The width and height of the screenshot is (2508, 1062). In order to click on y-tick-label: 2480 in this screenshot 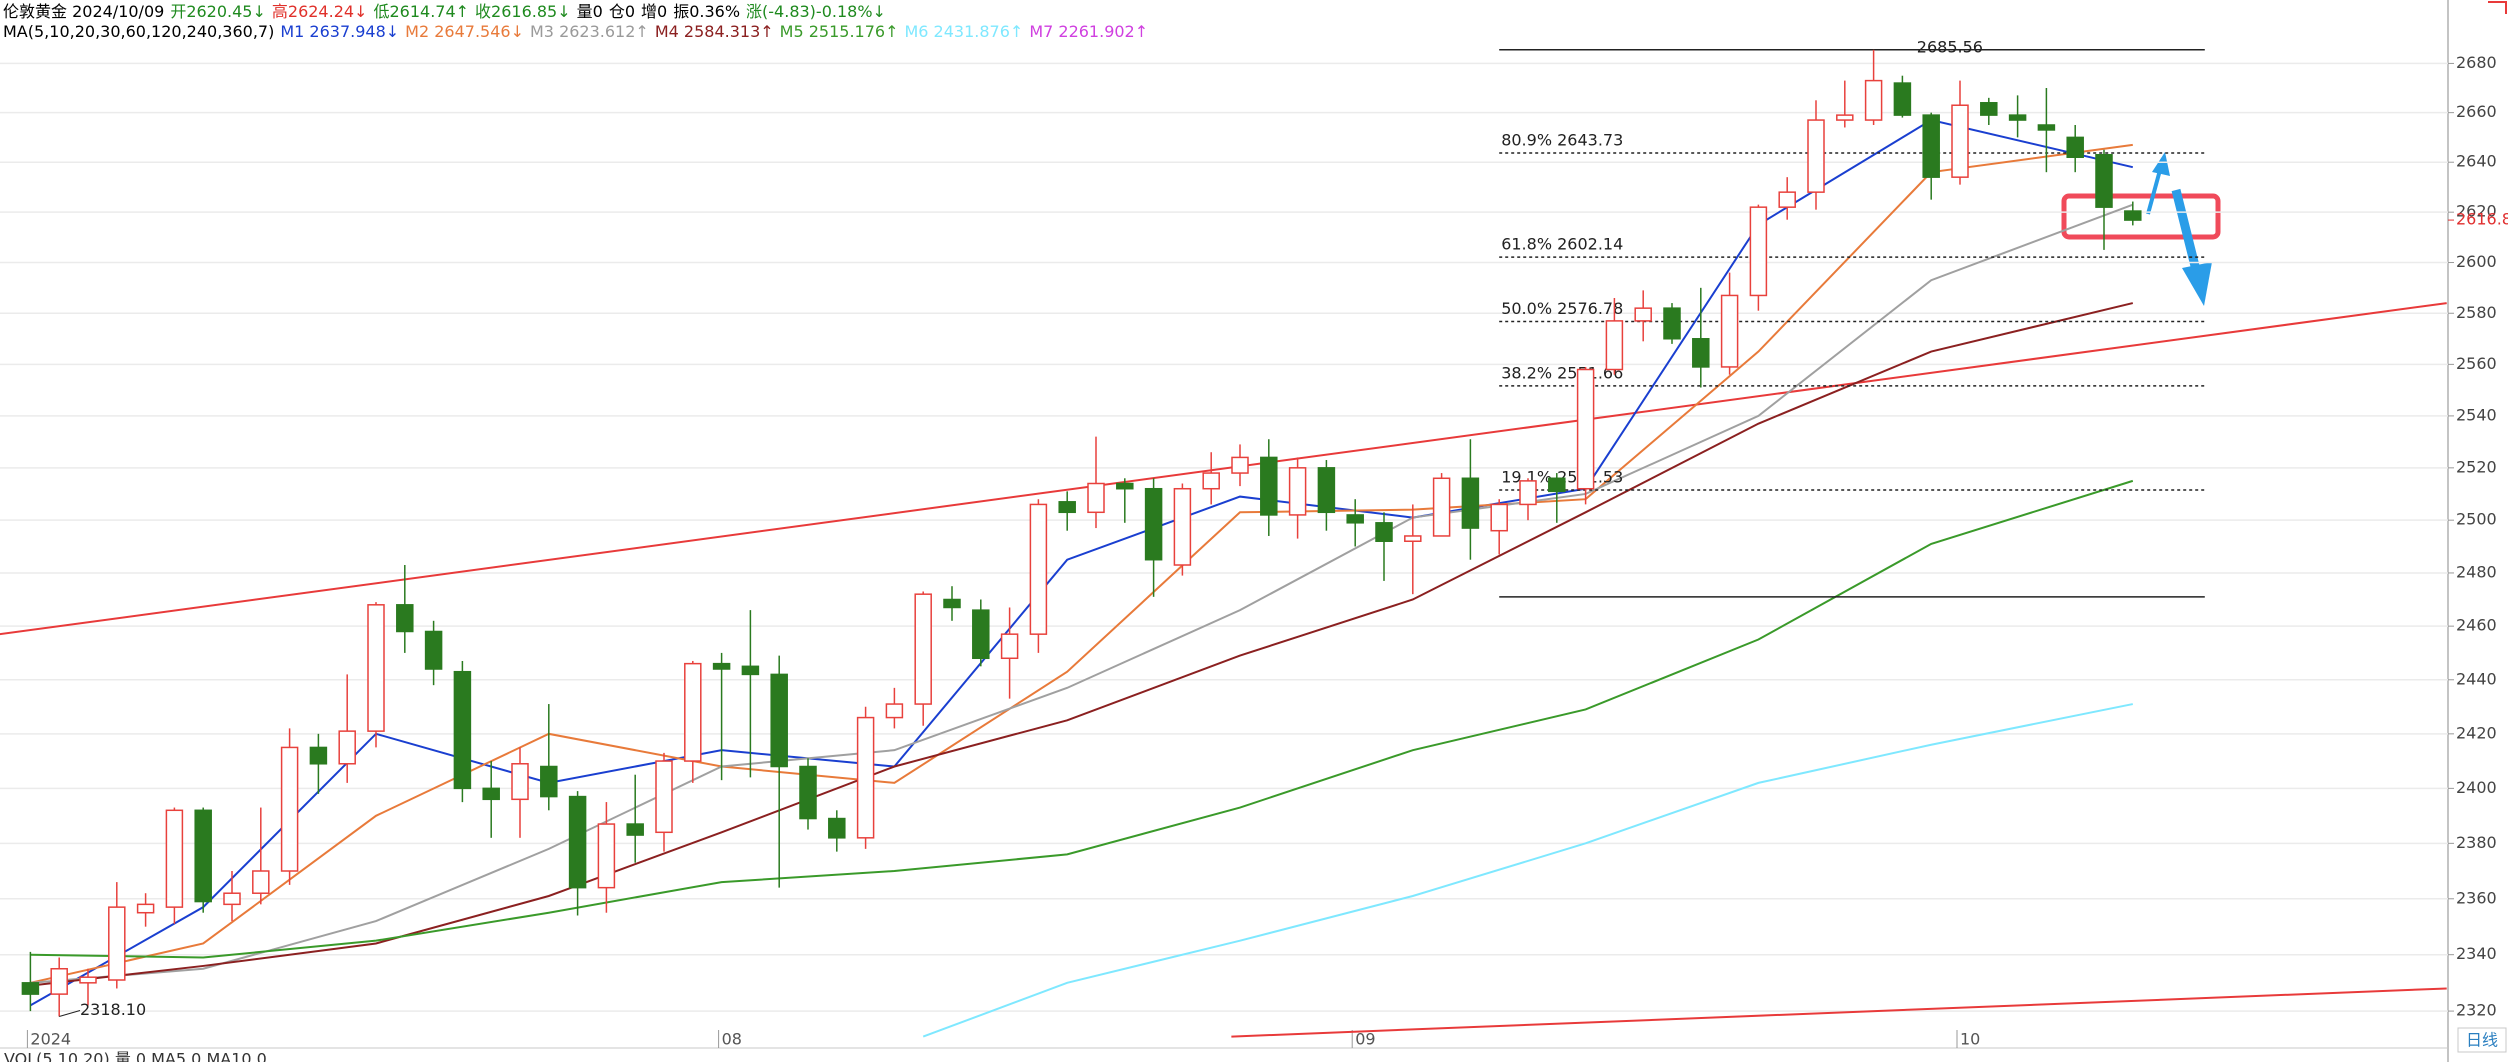, I will do `click(2476, 571)`.